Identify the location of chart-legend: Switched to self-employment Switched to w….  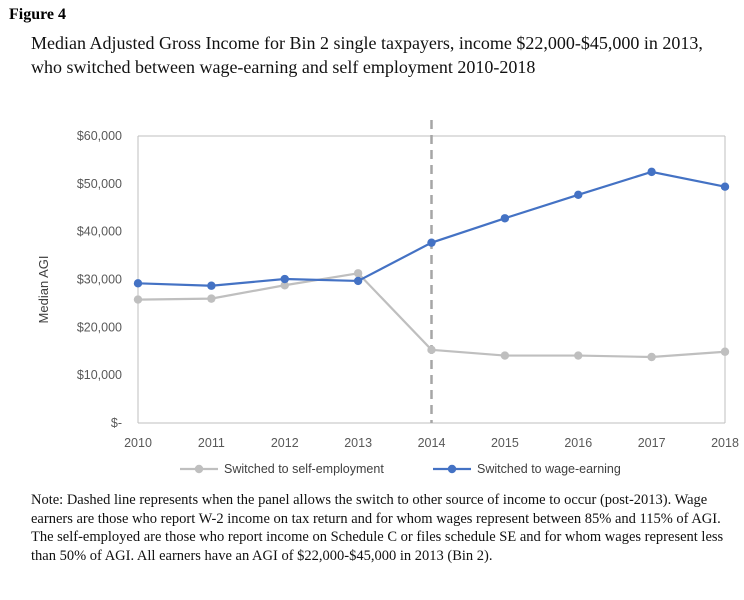
(400, 469).